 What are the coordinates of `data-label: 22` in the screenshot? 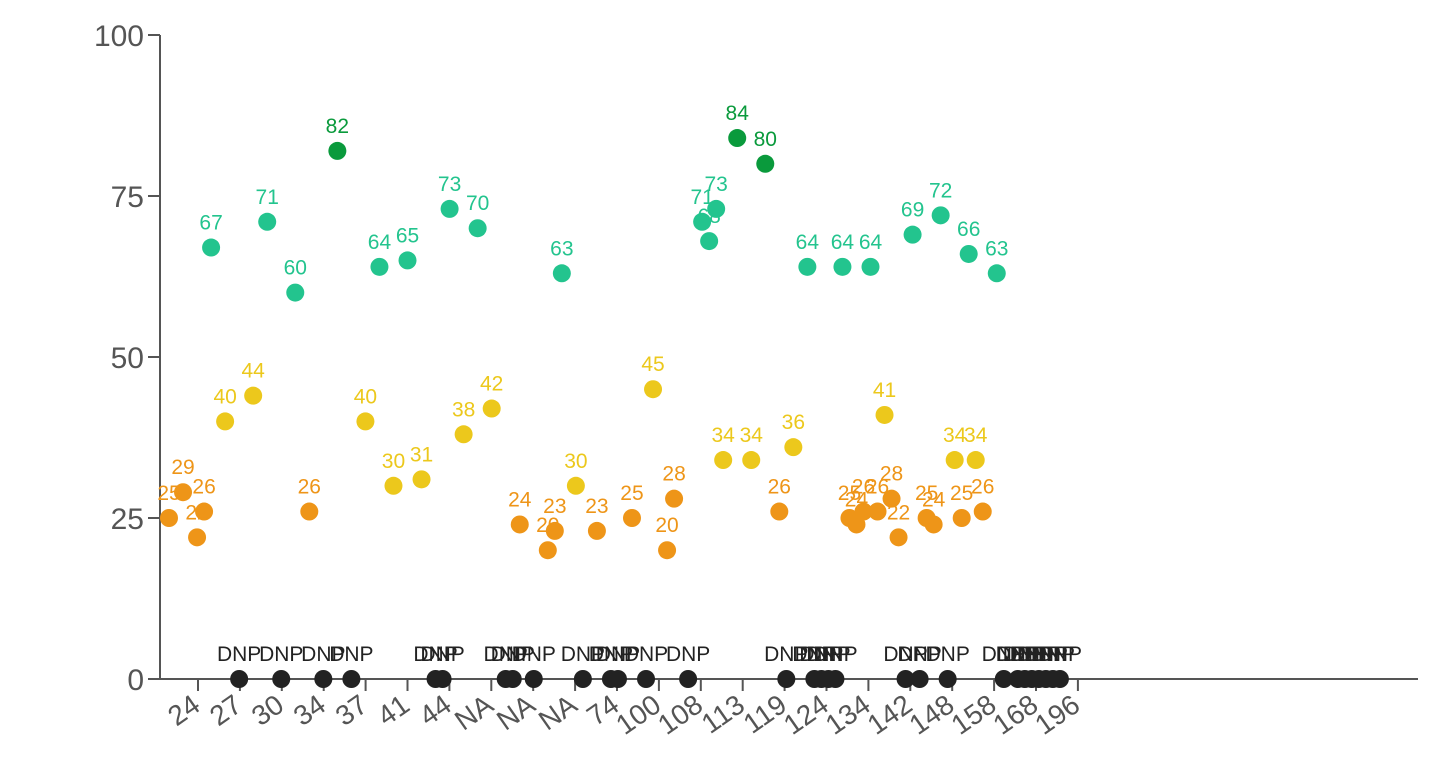 It's located at (196, 512).